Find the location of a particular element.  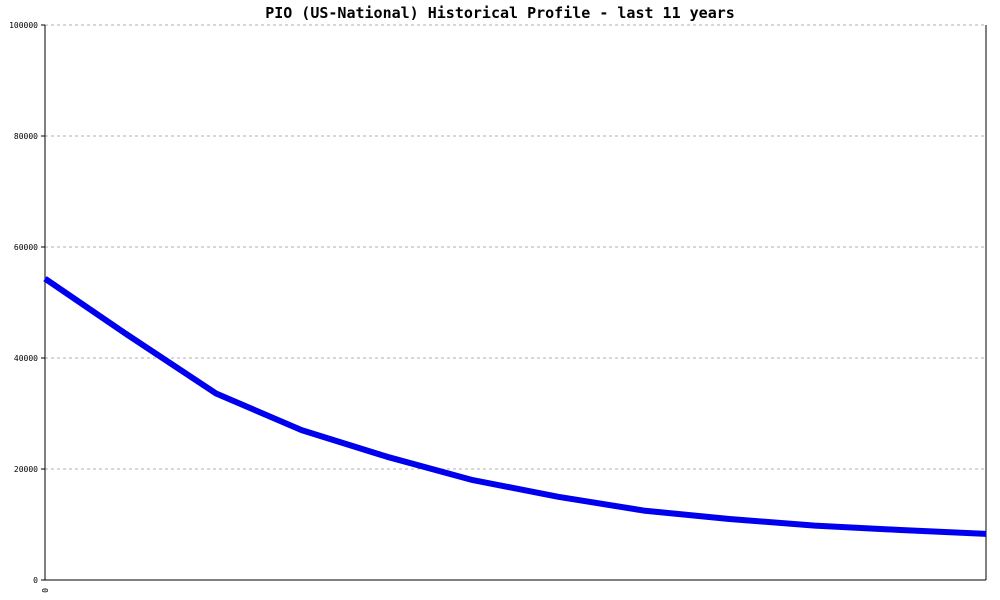

y-tick-label: 40000 is located at coordinates (26, 358).